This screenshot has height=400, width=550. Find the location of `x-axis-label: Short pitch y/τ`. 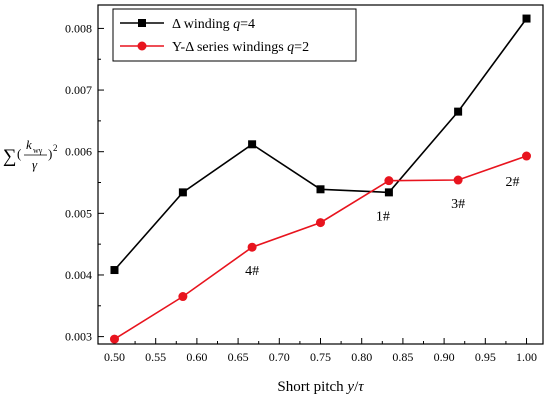

x-axis-label: Short pitch y/τ is located at coordinates (320, 387).